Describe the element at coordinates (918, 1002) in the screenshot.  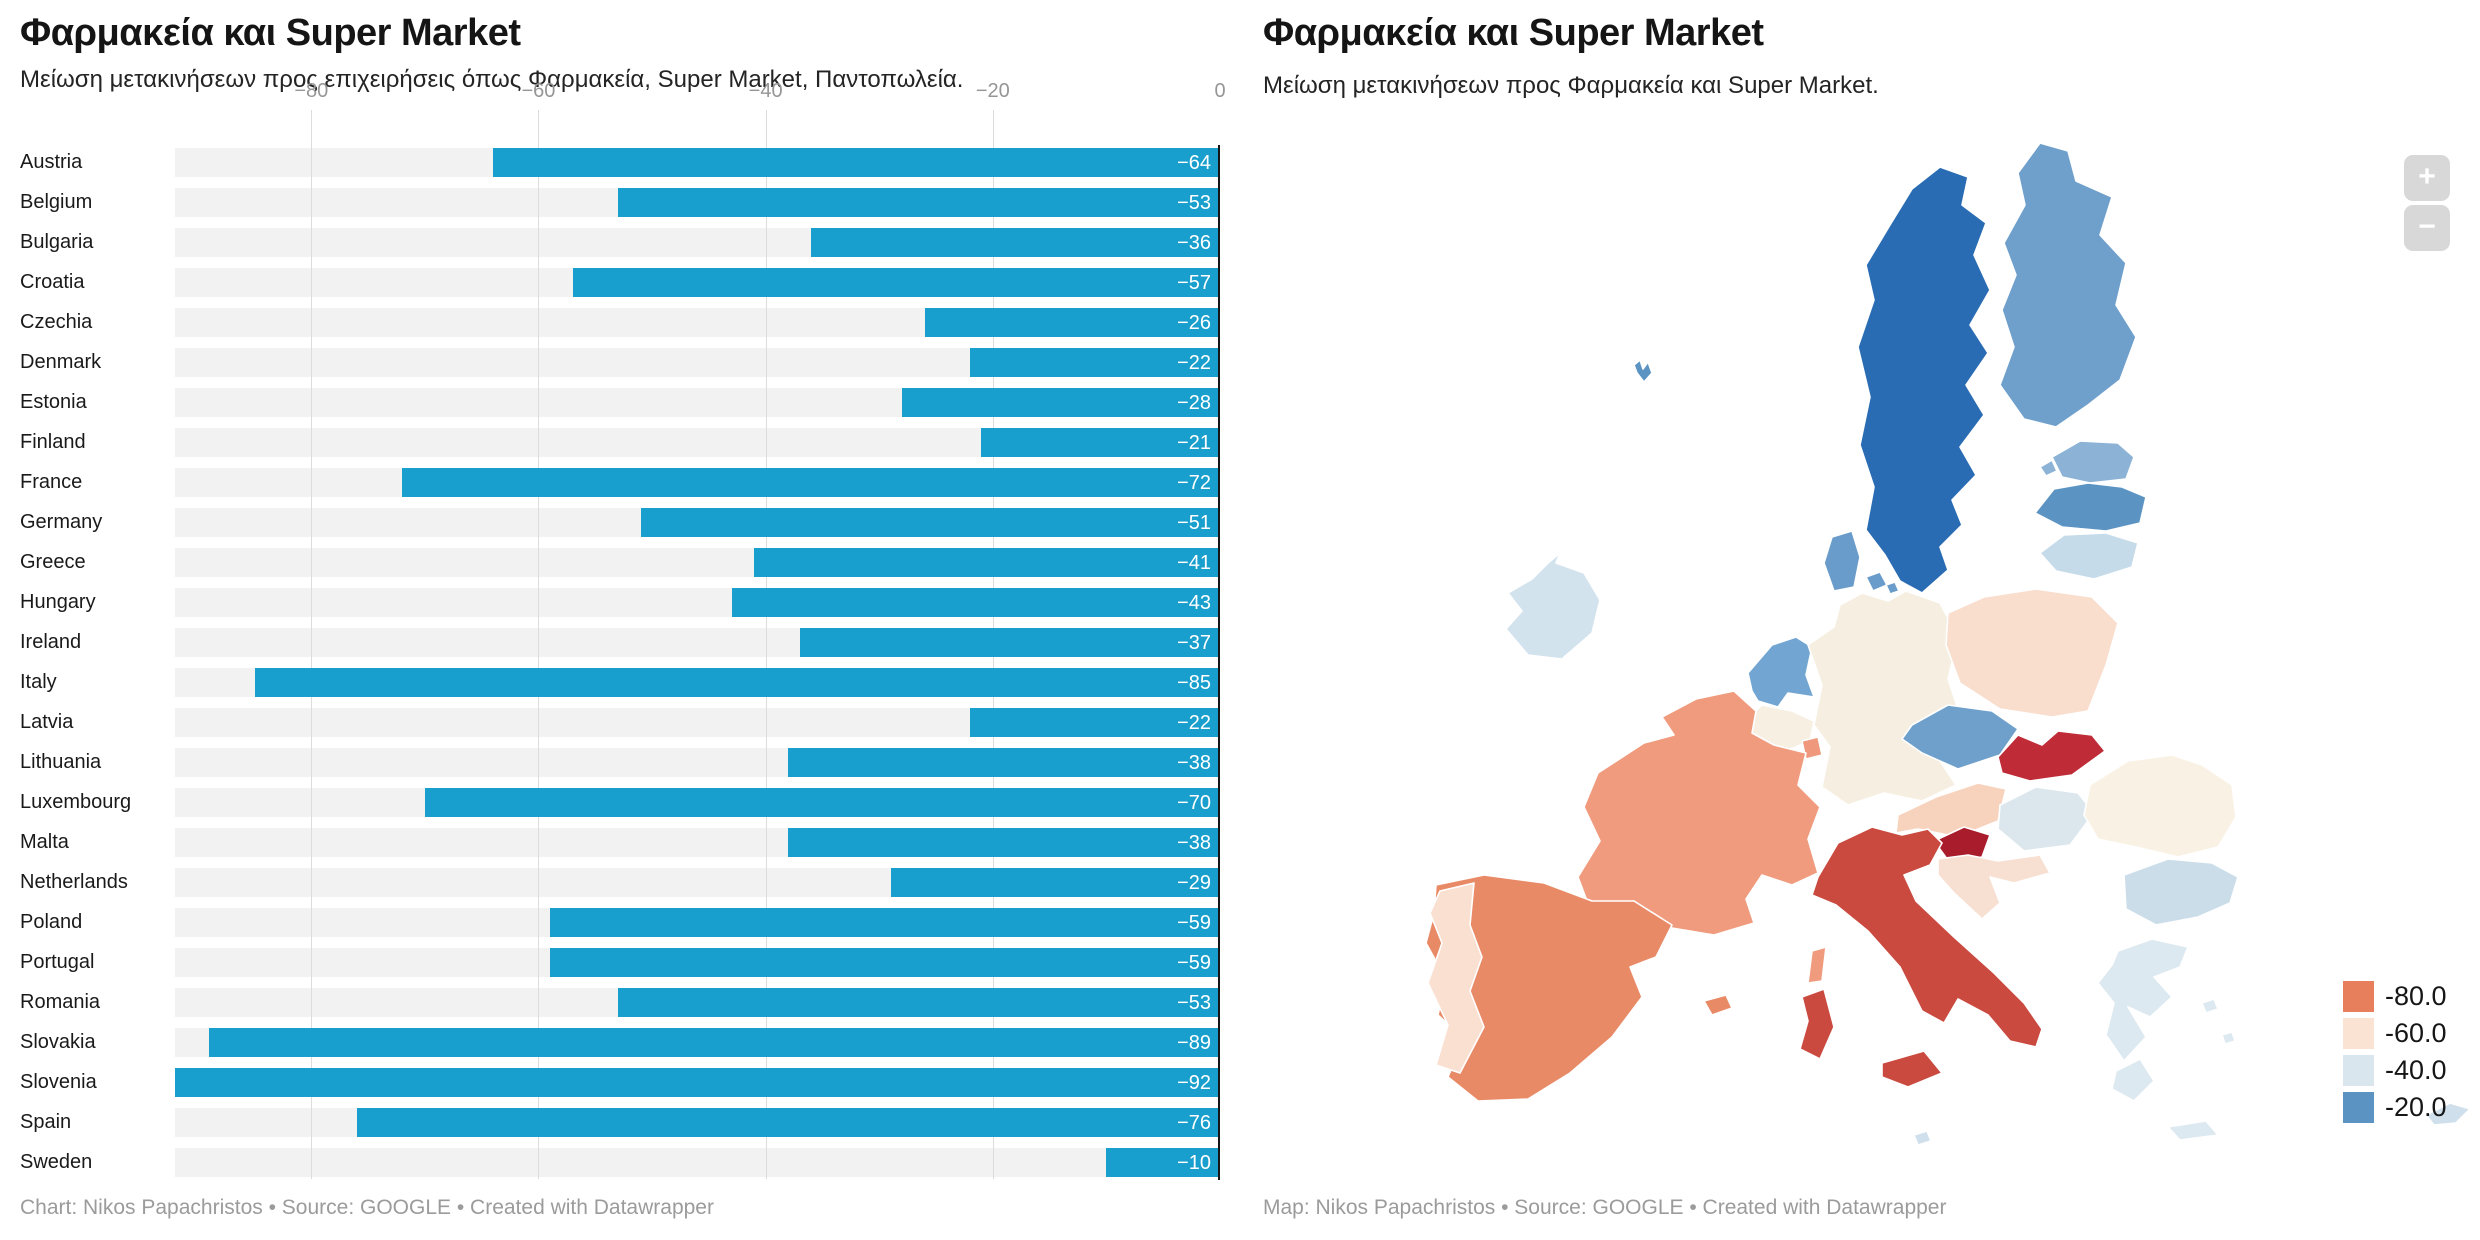
I see `bar-romania: −53` at that location.